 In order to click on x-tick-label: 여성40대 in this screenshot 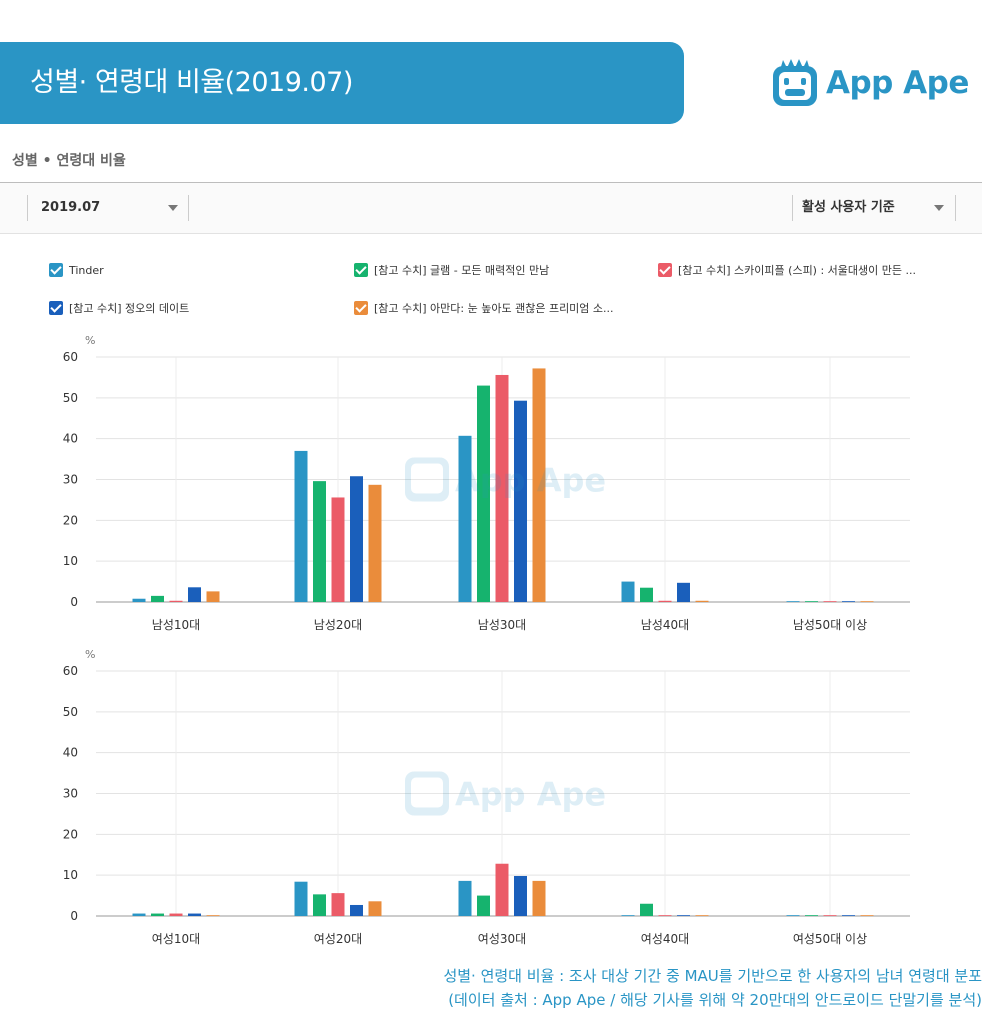, I will do `click(665, 939)`.